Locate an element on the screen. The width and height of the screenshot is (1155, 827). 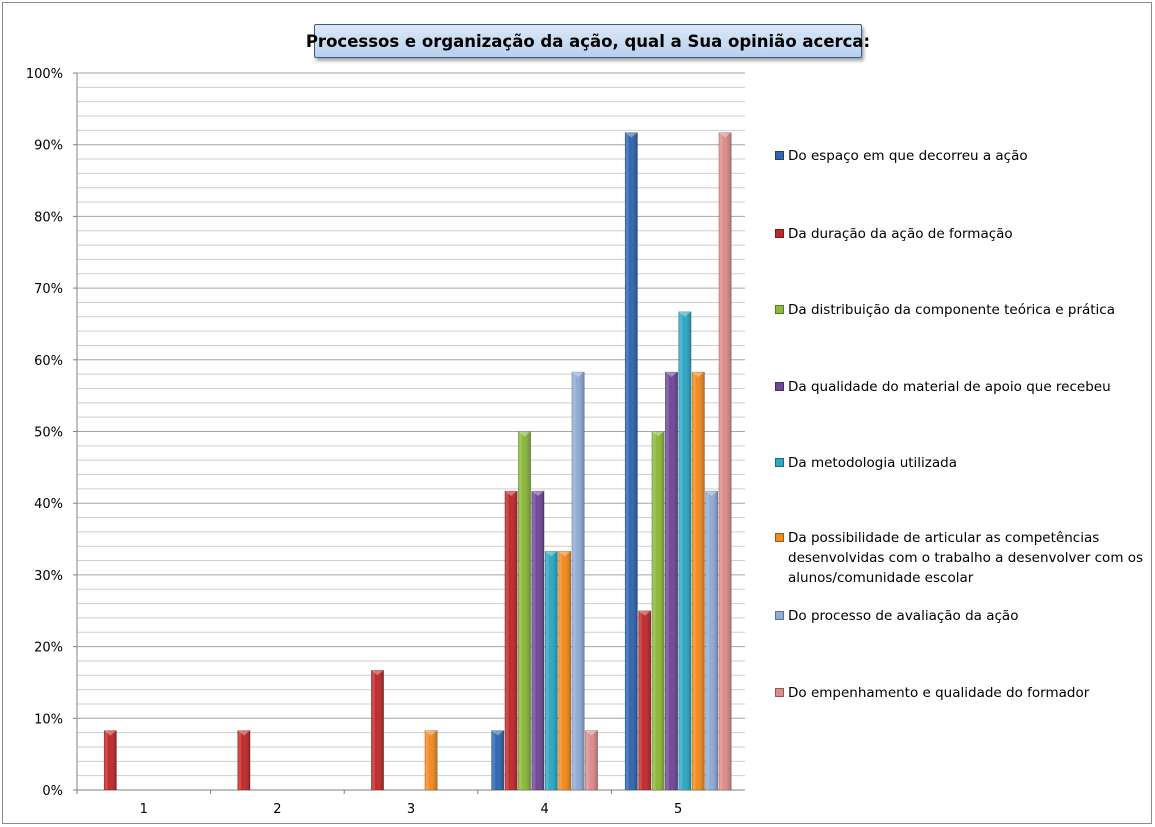
legend-item: Do empenhamento e qualidade do formador is located at coordinates (961, 693).